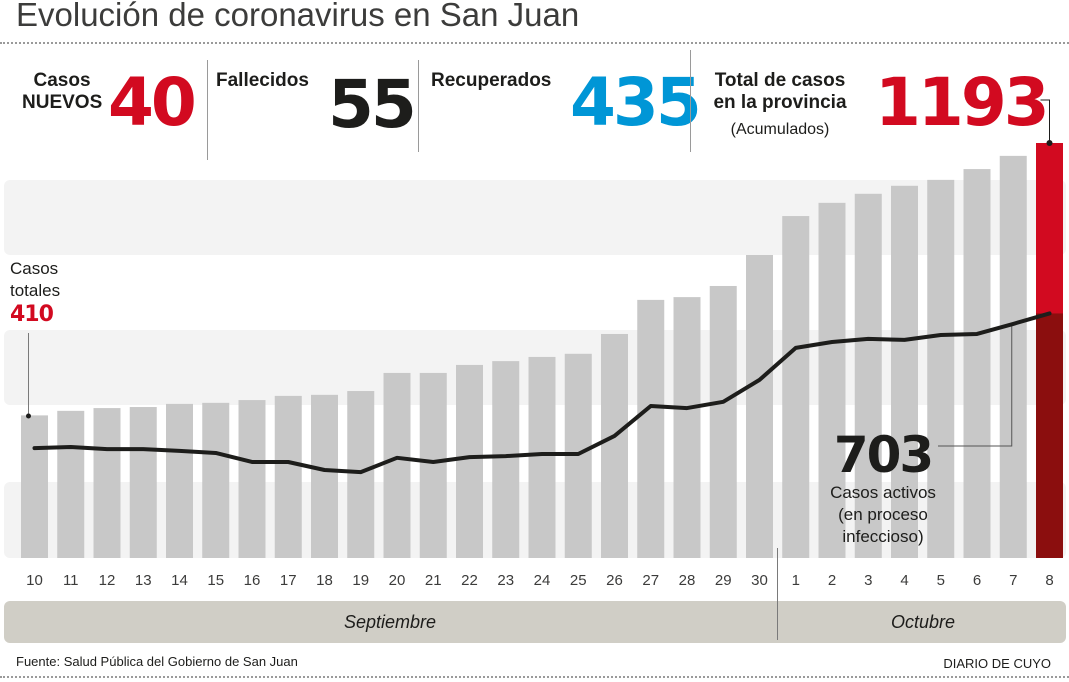 The width and height of the screenshot is (1069, 682). Describe the element at coordinates (883, 514) in the screenshot. I see `active-annotation-line2: (en proceso` at that location.